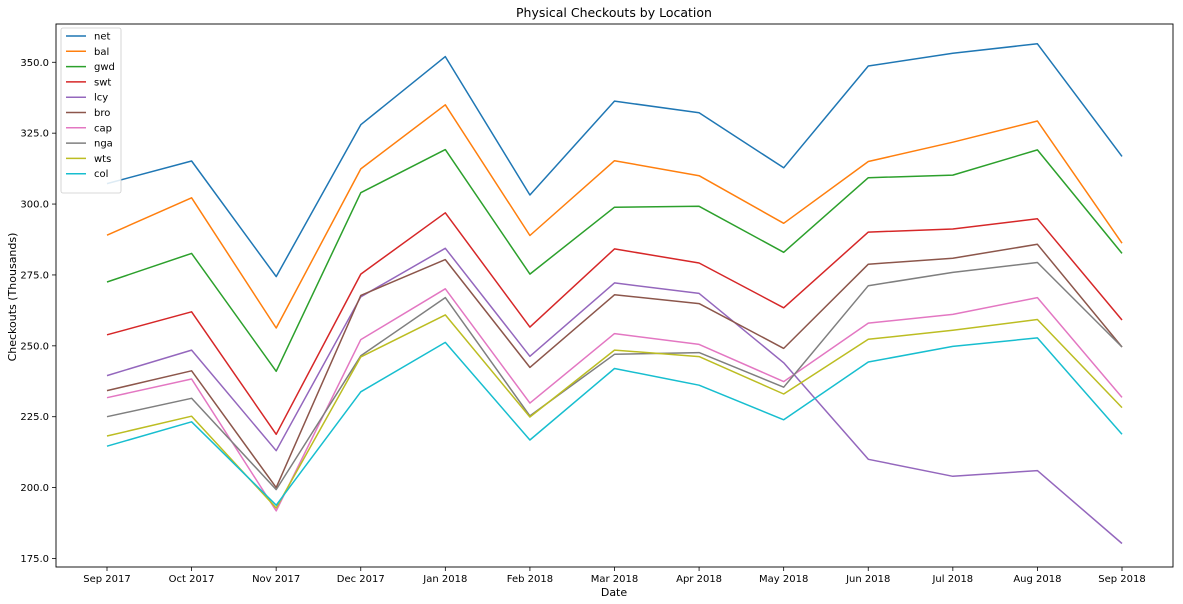 The image size is (1183, 604). I want to click on x-tick-label: Sep 2017, so click(106, 579).